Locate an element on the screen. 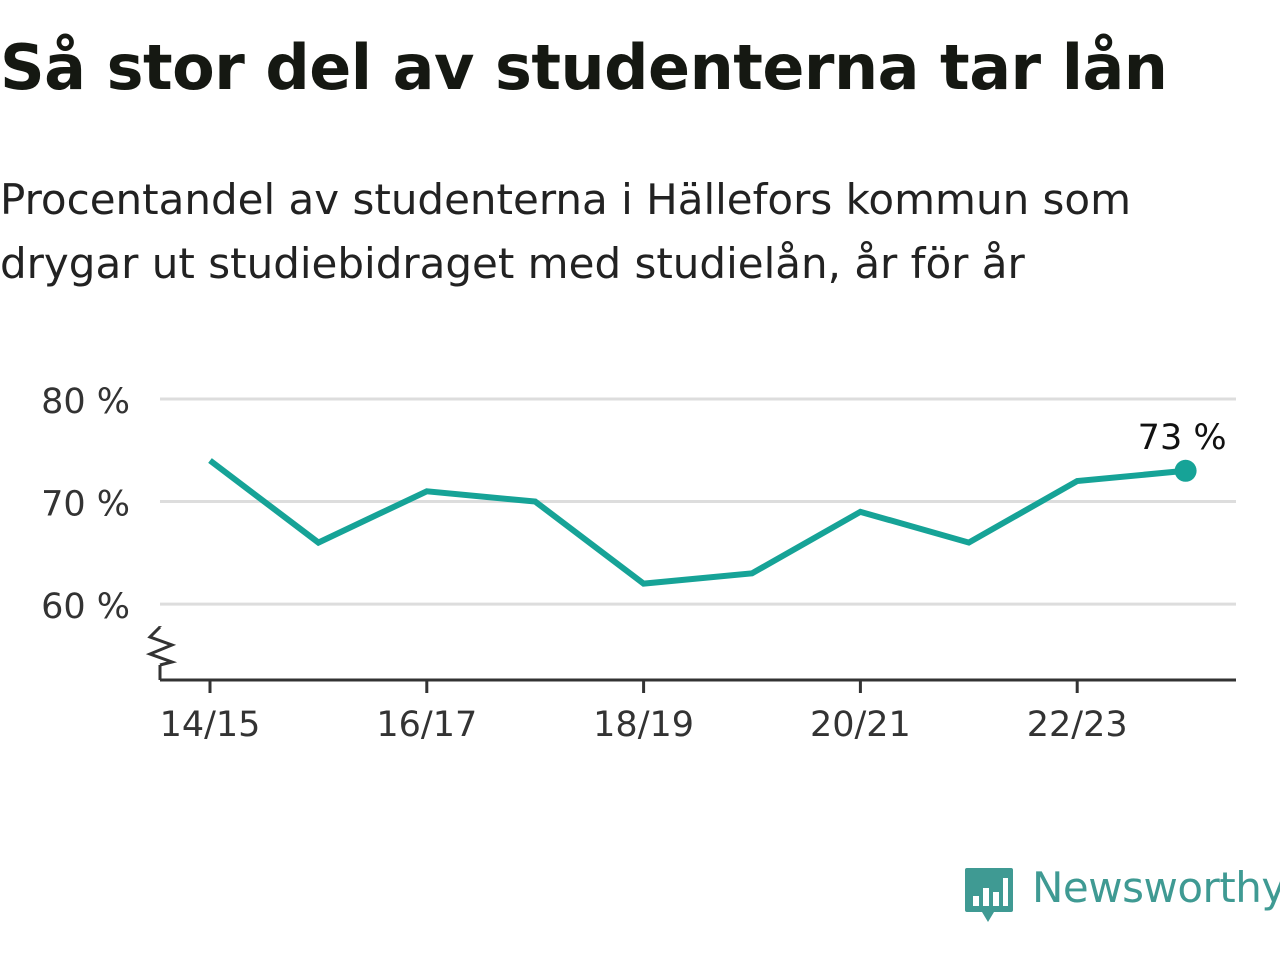 This screenshot has height=960, width=1280. data-labels: 73 % is located at coordinates (1182, 438).